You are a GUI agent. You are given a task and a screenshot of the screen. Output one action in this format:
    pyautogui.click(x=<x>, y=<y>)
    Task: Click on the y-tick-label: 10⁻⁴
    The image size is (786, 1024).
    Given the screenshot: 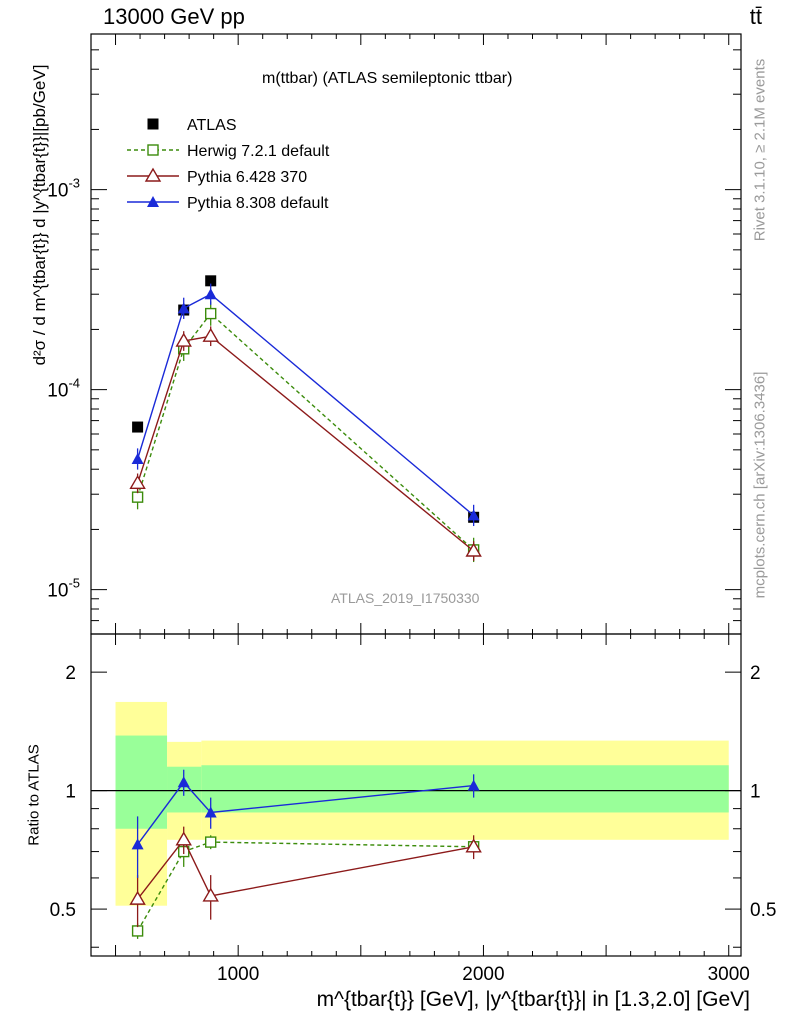 What is the action you would take?
    pyautogui.click(x=63, y=389)
    